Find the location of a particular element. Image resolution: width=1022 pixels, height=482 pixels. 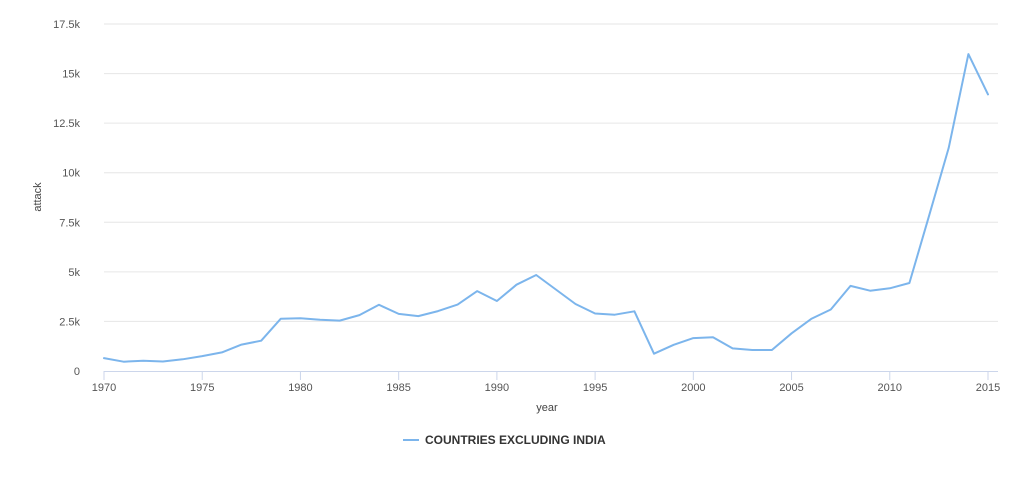

y-tick-label: 2.5k is located at coordinates (69, 322).